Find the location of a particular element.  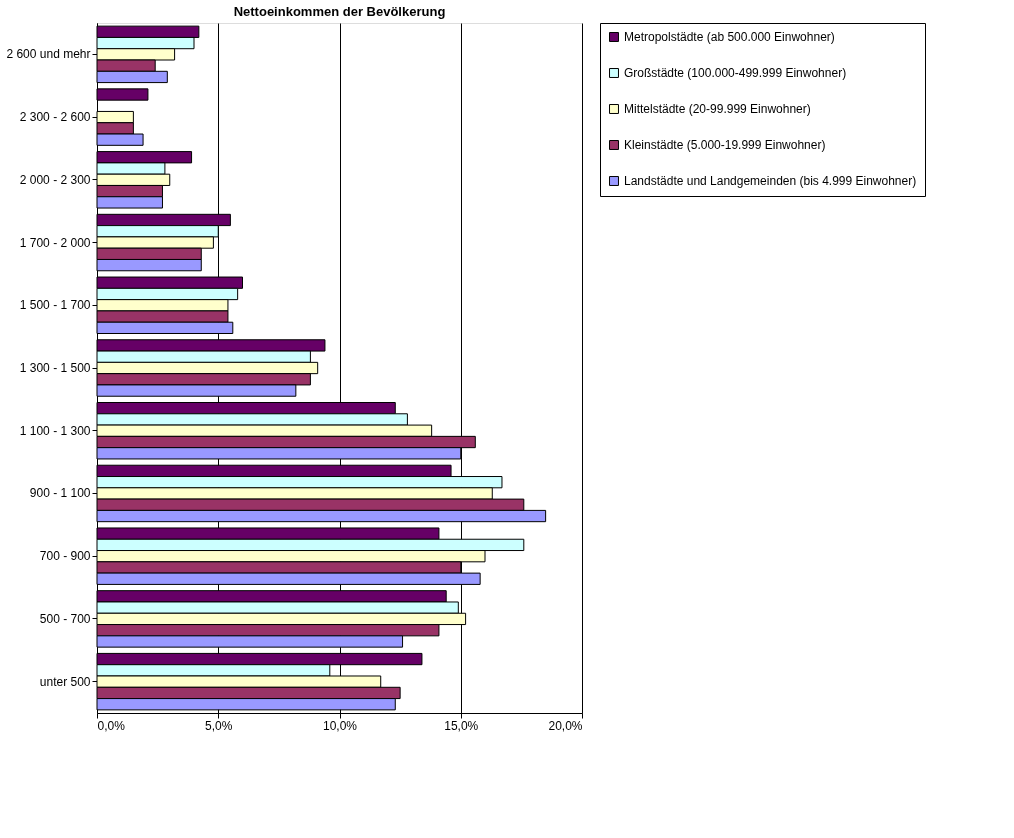

x-tick-label: 10,0% is located at coordinates (340, 725).